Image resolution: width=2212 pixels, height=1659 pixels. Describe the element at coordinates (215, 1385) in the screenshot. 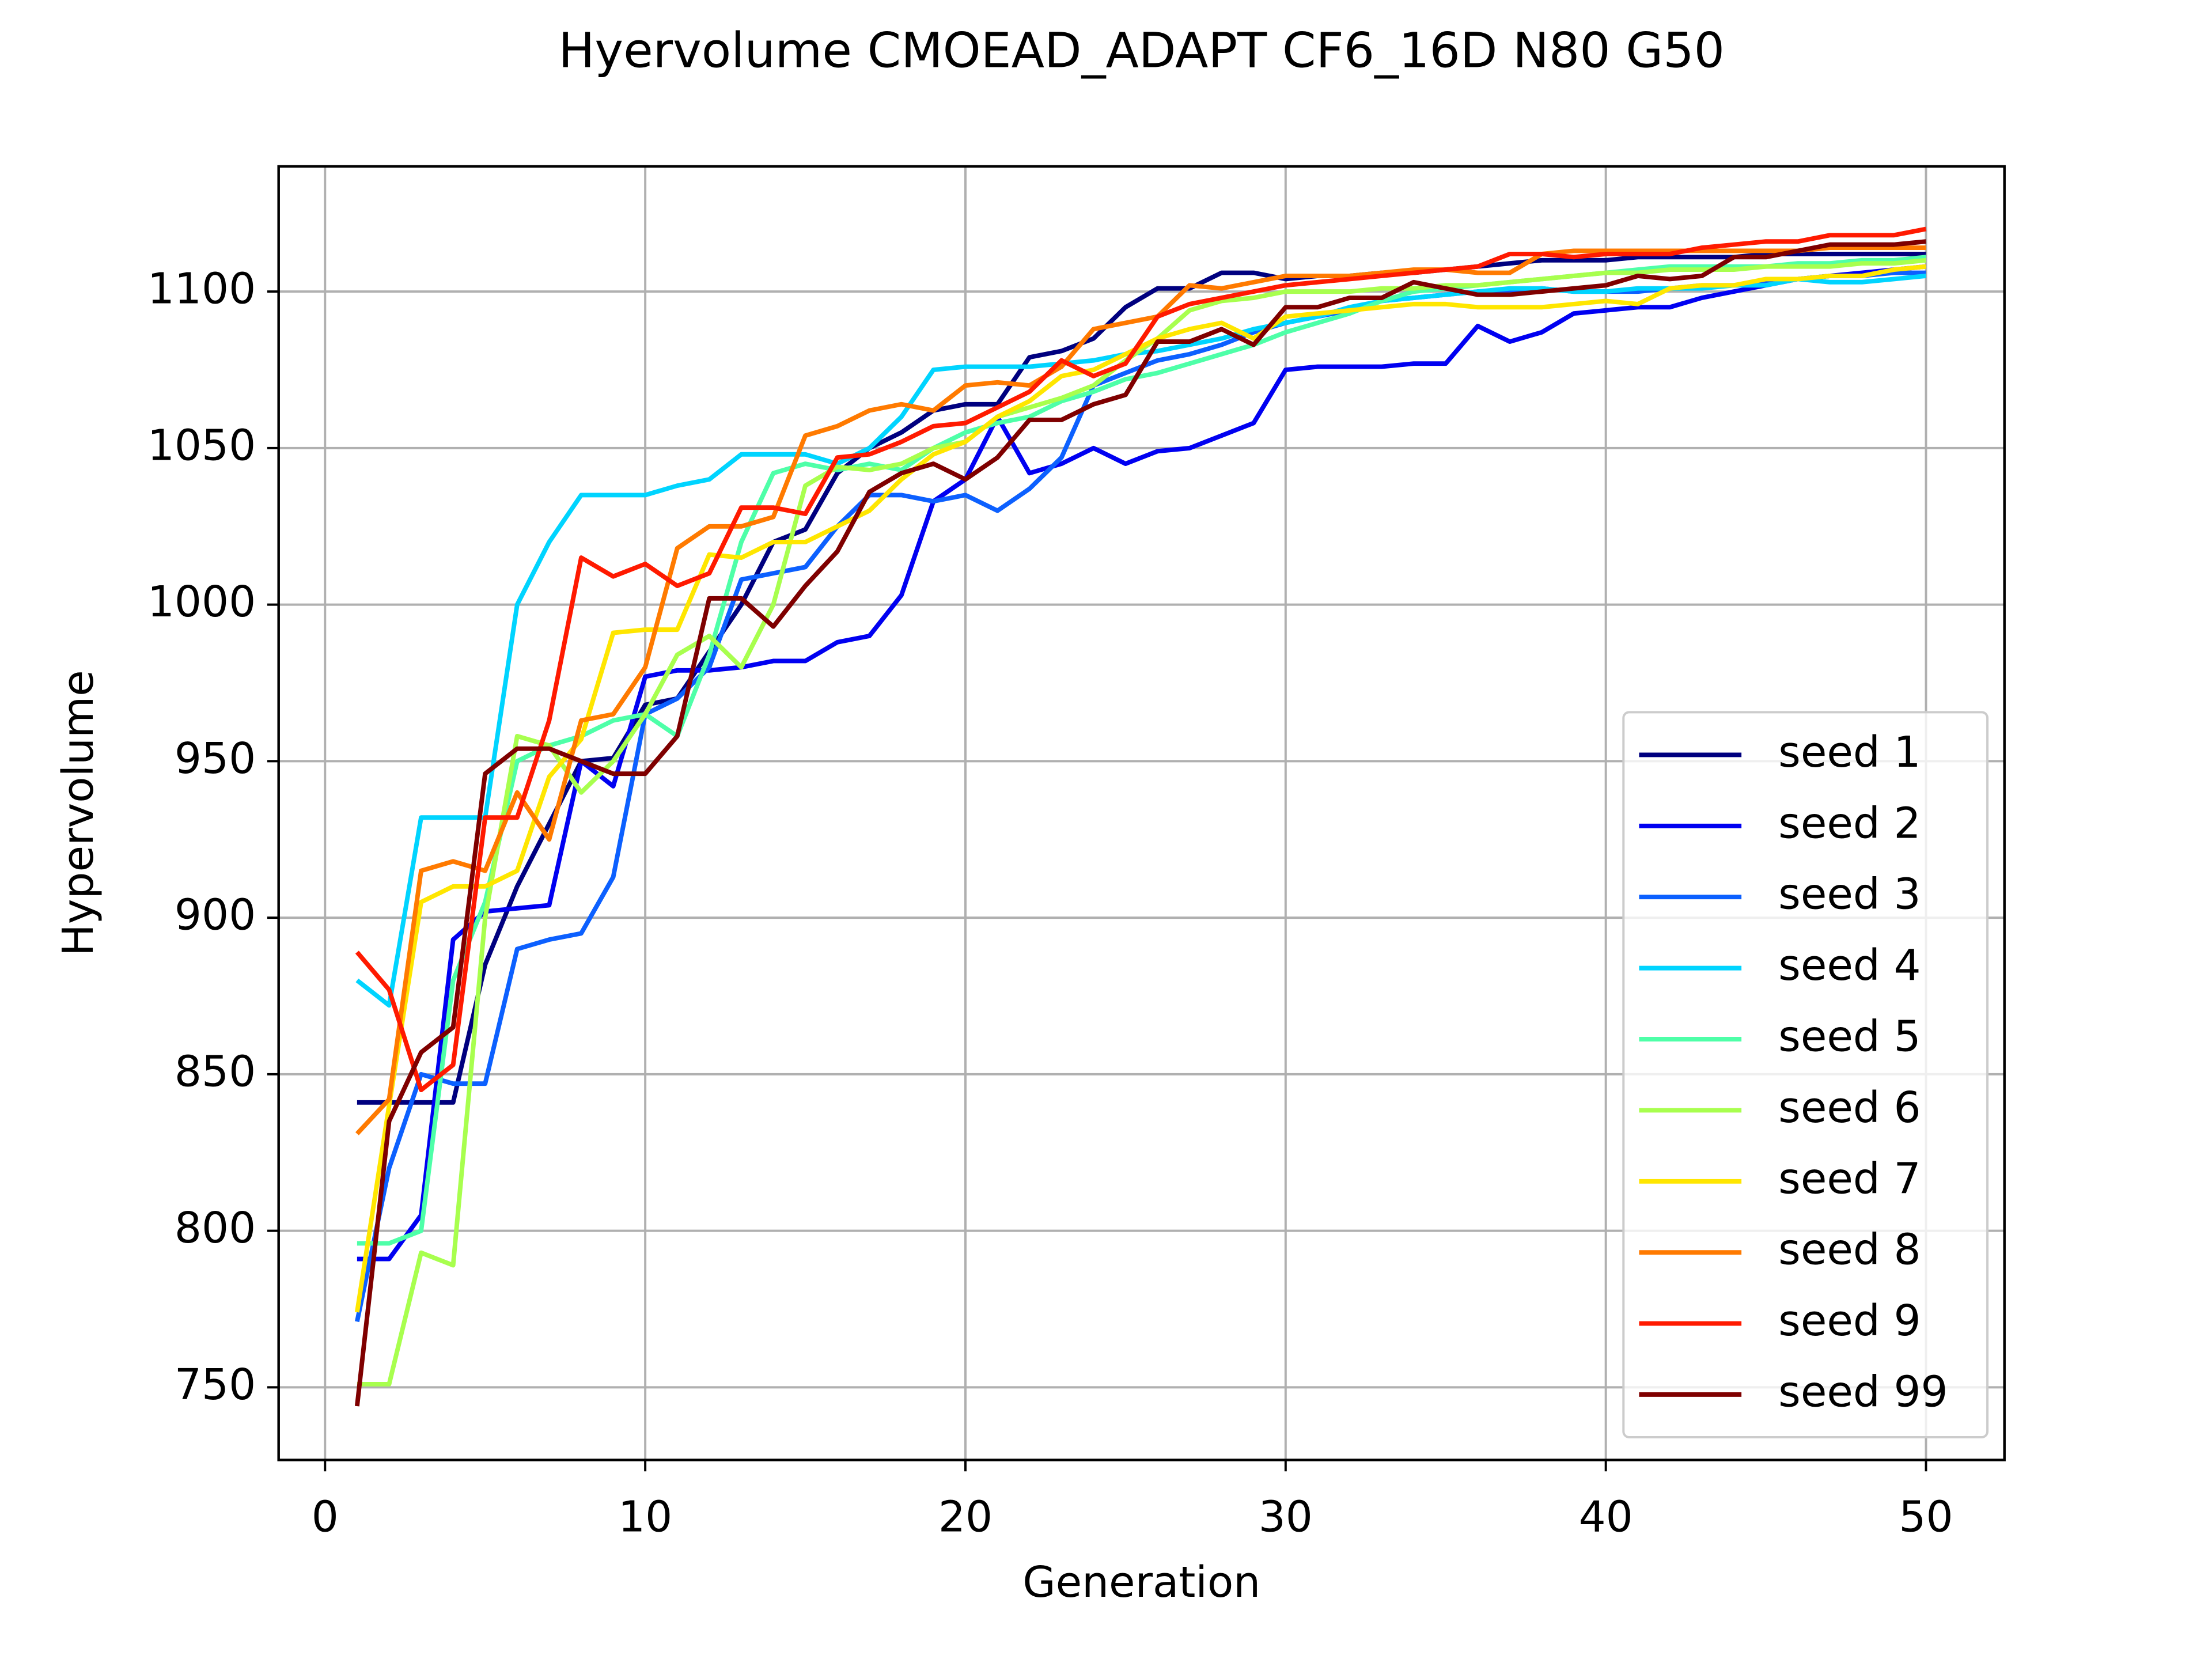

I see `y-tick-label: 750` at that location.